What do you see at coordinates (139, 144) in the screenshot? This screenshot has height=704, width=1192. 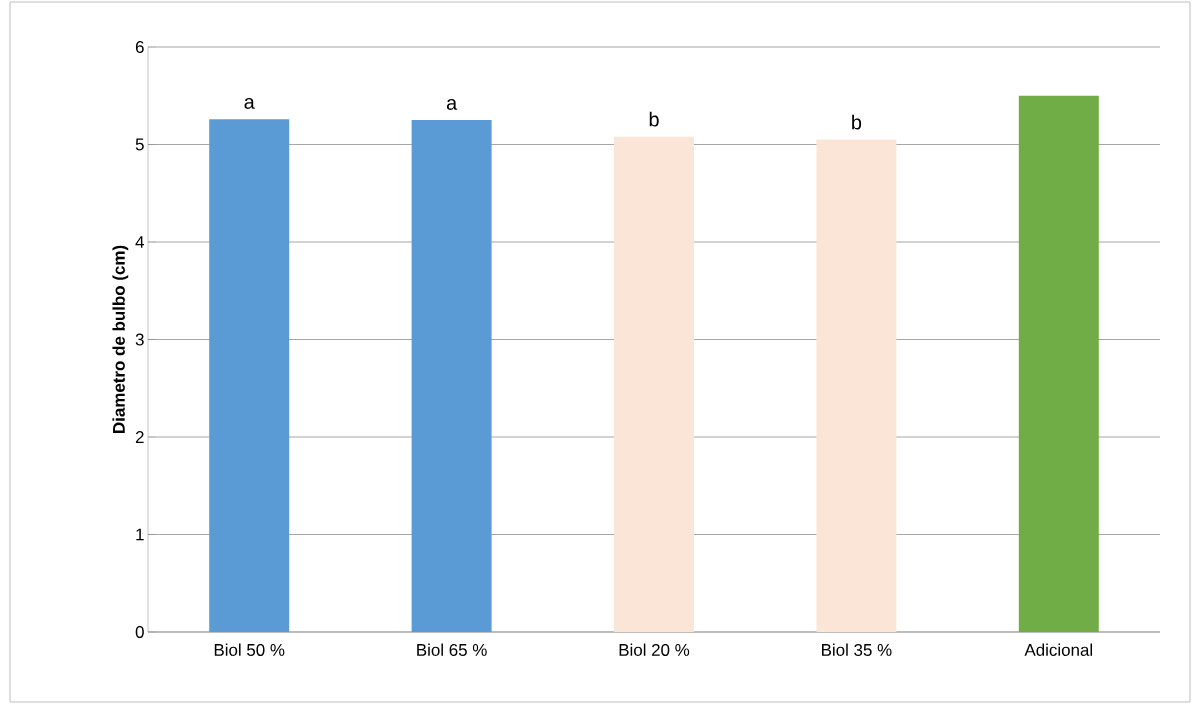 I see `y-tick-label: 5` at bounding box center [139, 144].